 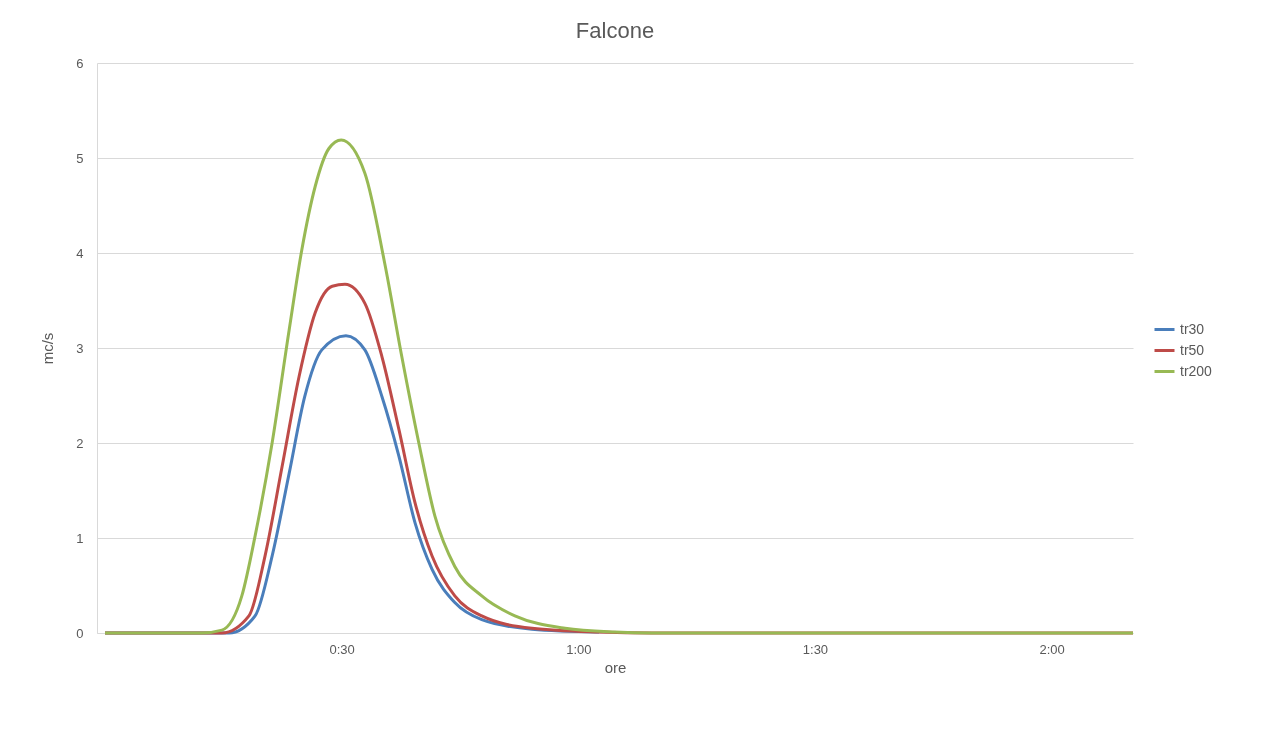 I want to click on x-tick-label: 2:00, so click(x=1052, y=649).